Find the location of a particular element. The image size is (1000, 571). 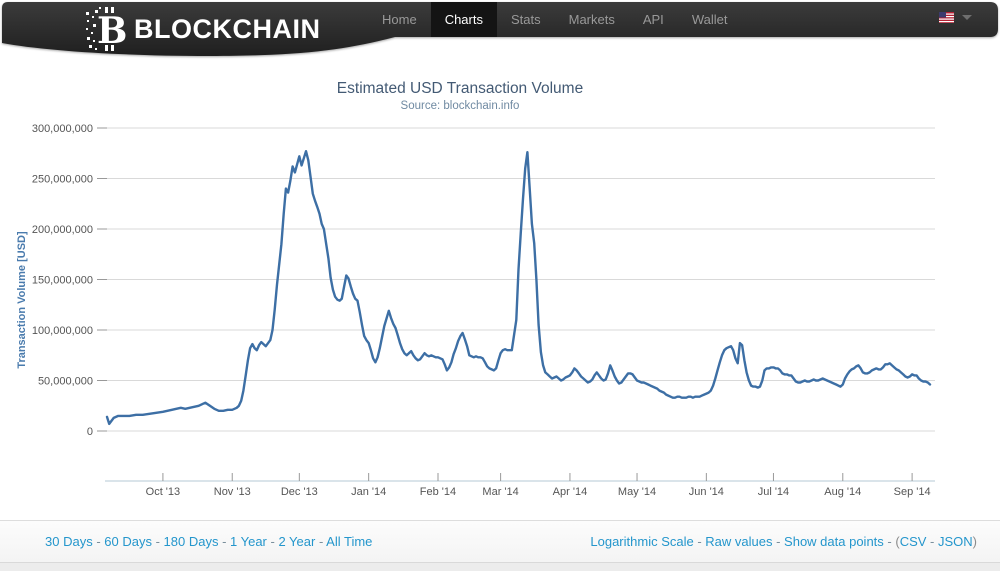

nav-item-wallet: Wallet is located at coordinates (709, 19).